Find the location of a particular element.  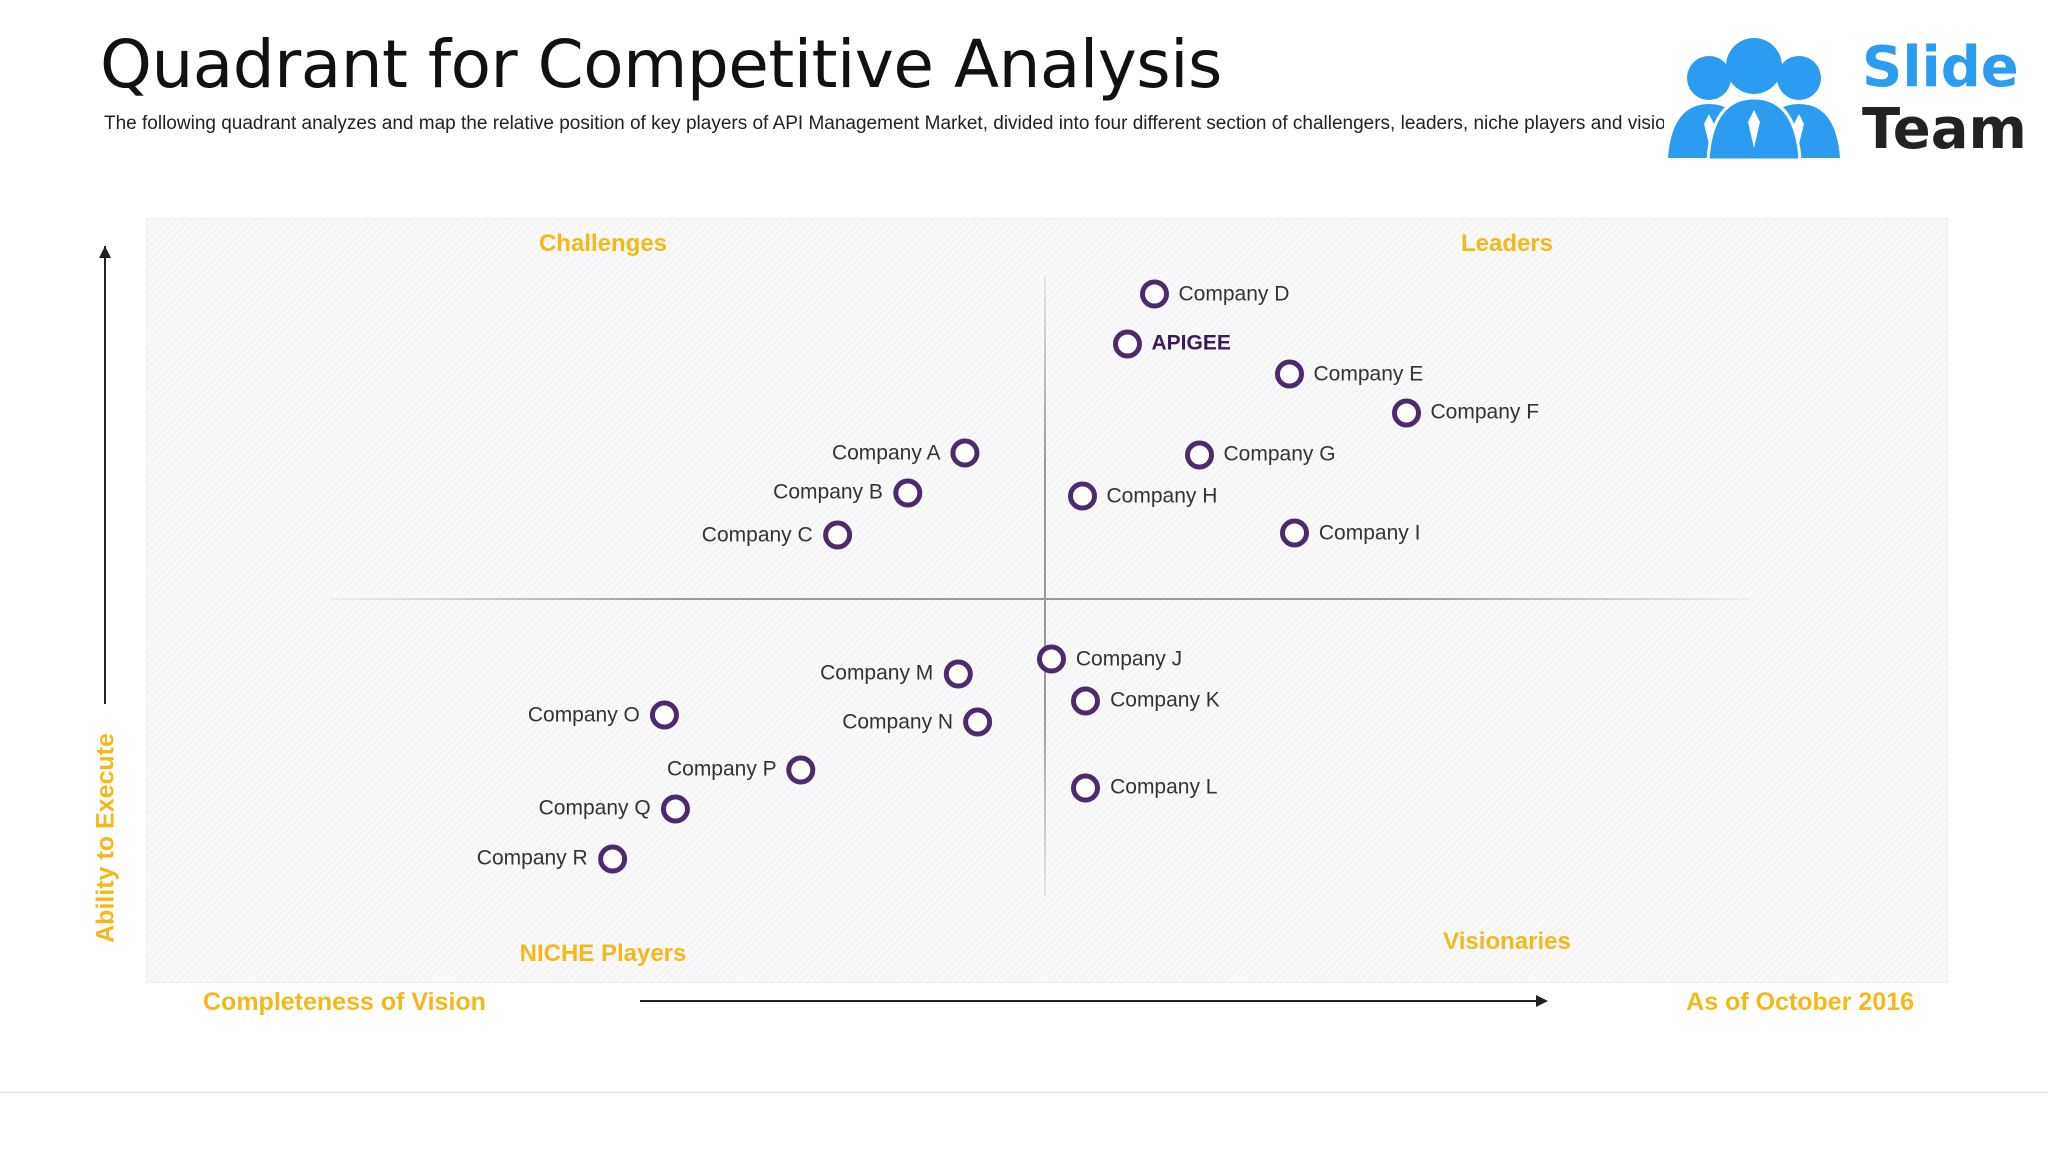

company-point: Company H is located at coordinates (1142, 496).